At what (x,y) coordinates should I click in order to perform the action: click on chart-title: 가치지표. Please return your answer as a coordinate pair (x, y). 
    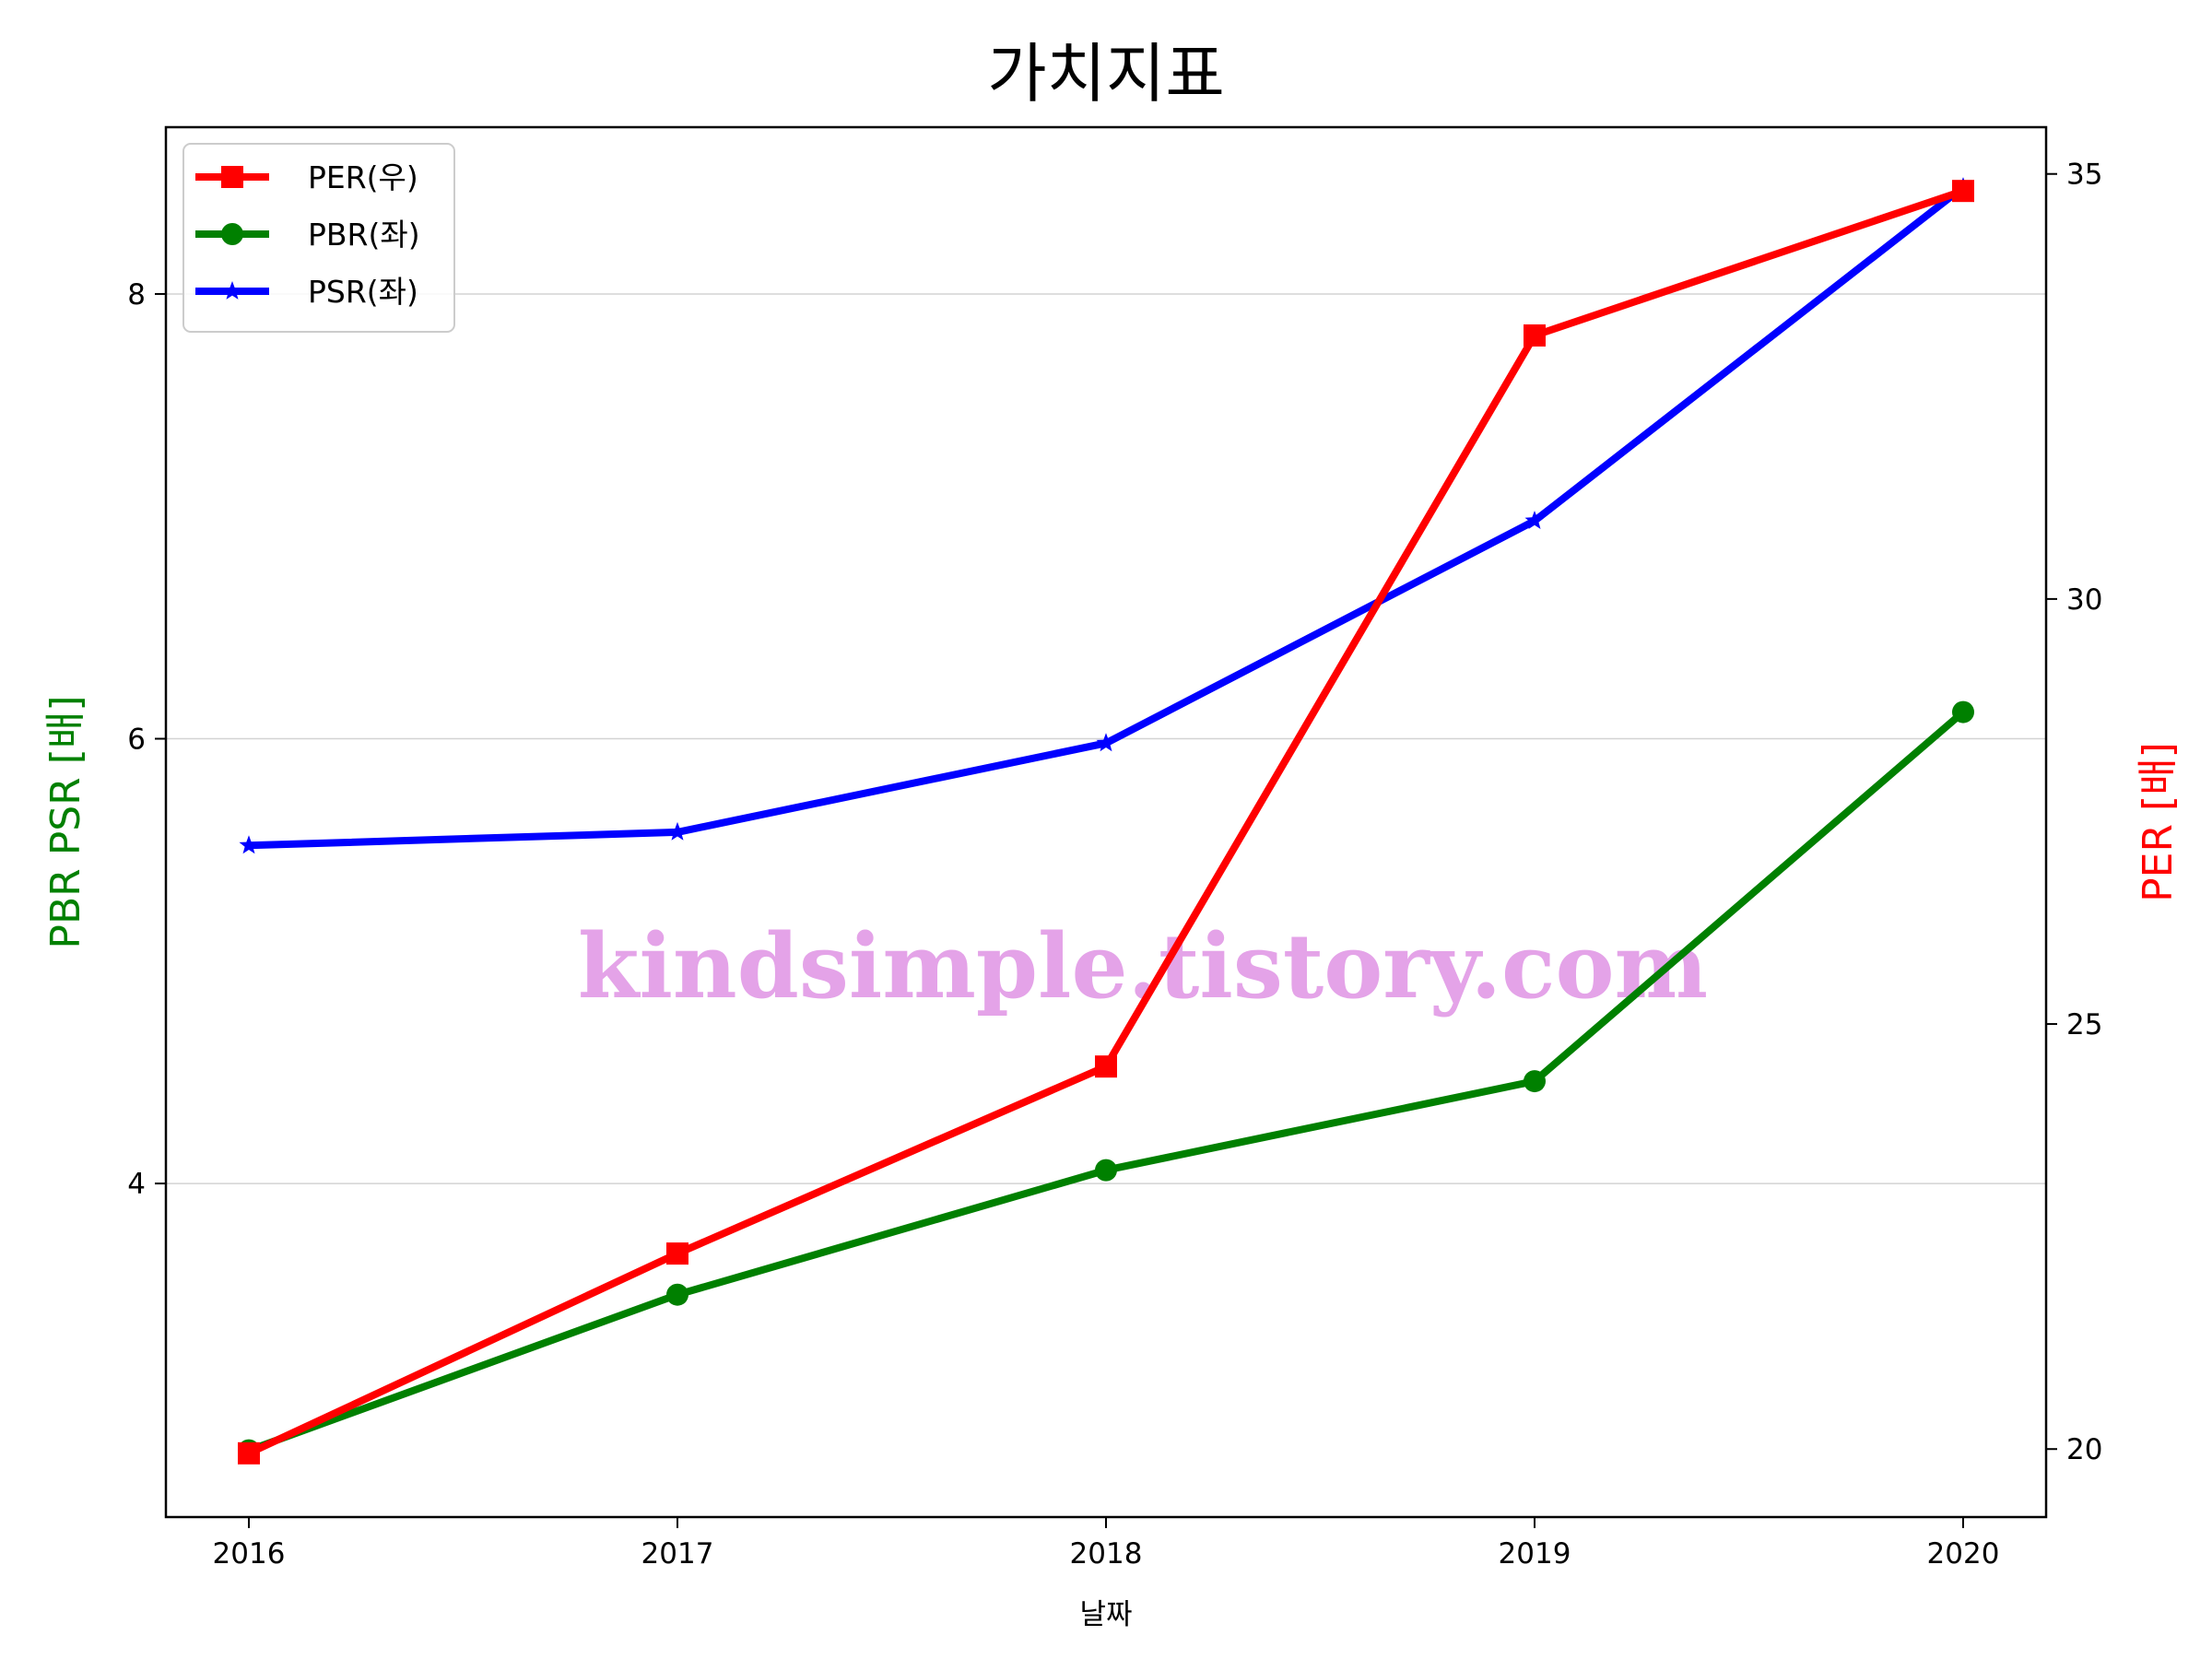
    Looking at the image, I should click on (1106, 74).